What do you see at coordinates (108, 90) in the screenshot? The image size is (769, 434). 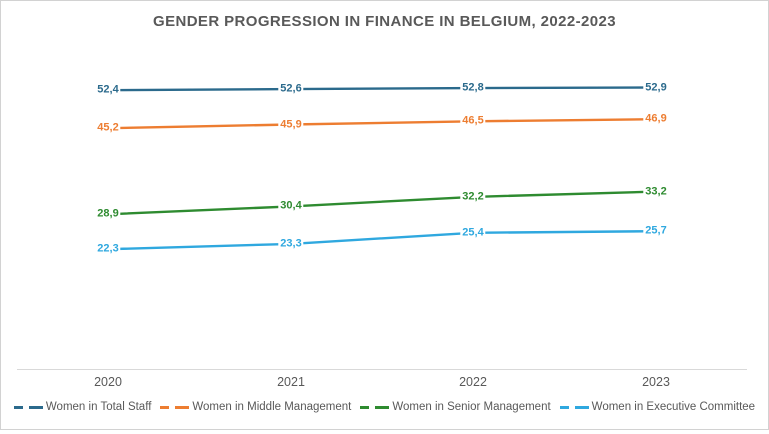 I see `data-label: 52,4` at bounding box center [108, 90].